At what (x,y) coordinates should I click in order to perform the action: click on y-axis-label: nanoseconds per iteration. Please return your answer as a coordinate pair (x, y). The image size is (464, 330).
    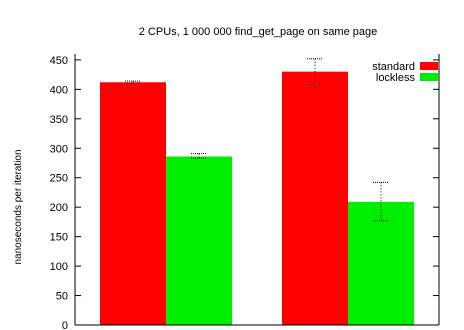
    Looking at the image, I should click on (18, 206).